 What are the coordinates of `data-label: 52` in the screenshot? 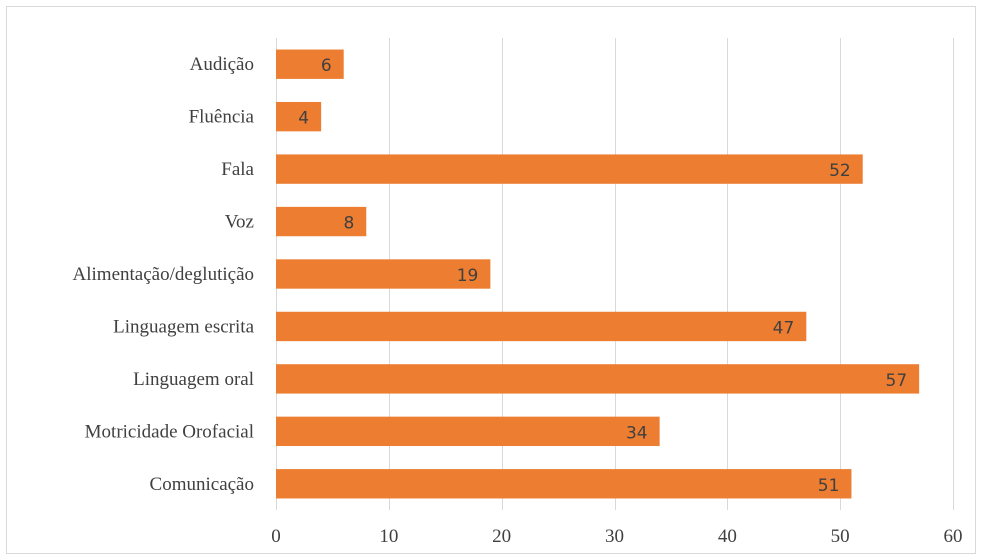 It's located at (840, 171).